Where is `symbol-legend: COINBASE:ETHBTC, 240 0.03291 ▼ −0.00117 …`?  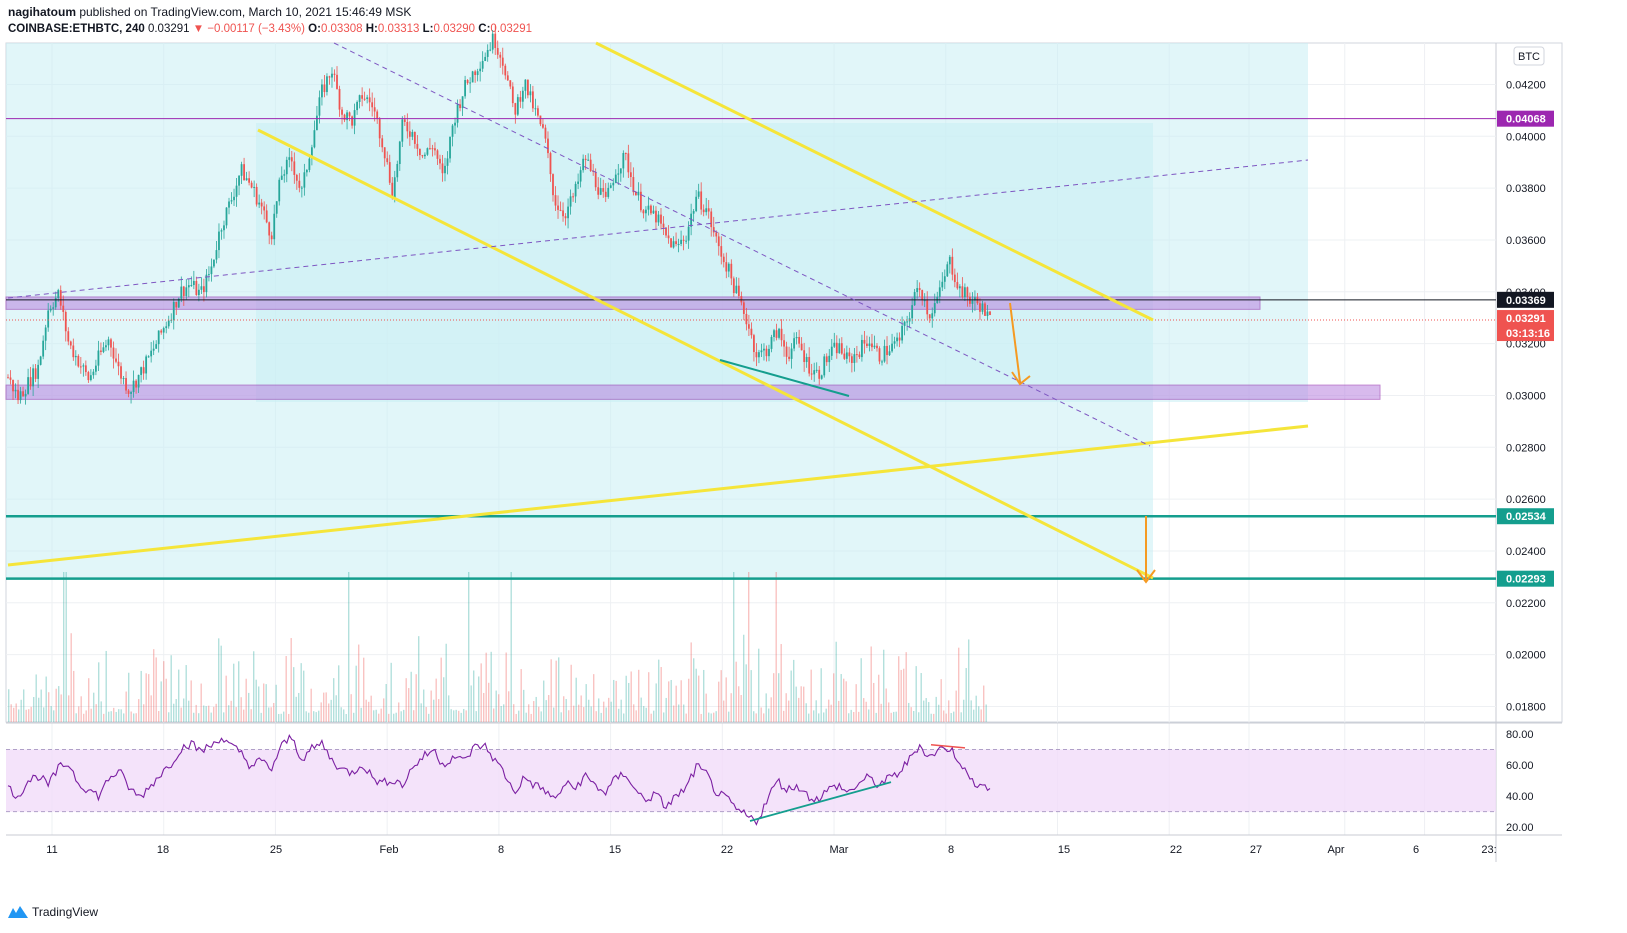 symbol-legend: COINBASE:ETHBTC, 240 0.03291 ▼ −0.00117 … is located at coordinates (270, 29).